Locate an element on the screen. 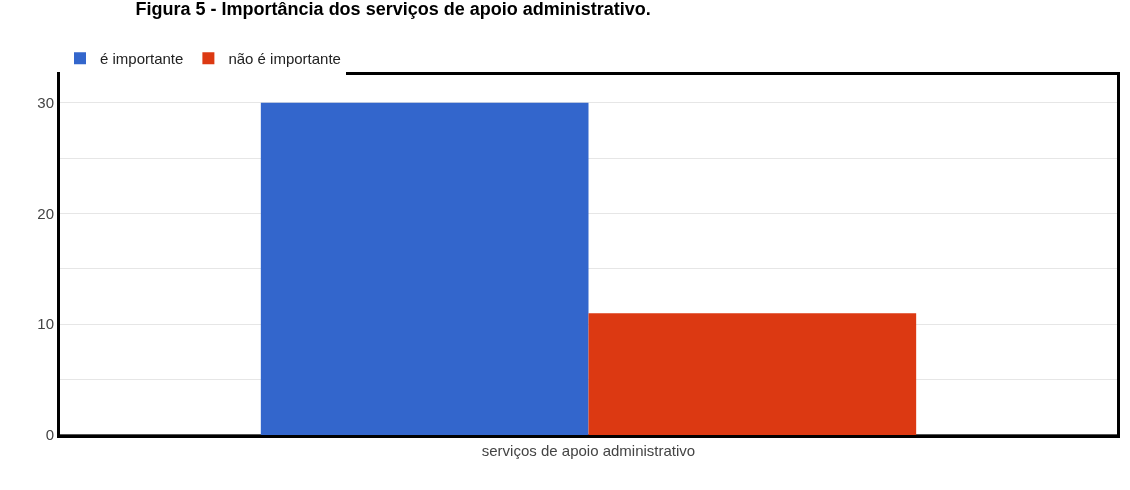 The height and width of the screenshot is (490, 1130). y-tick-label: 20 is located at coordinates (45, 213).